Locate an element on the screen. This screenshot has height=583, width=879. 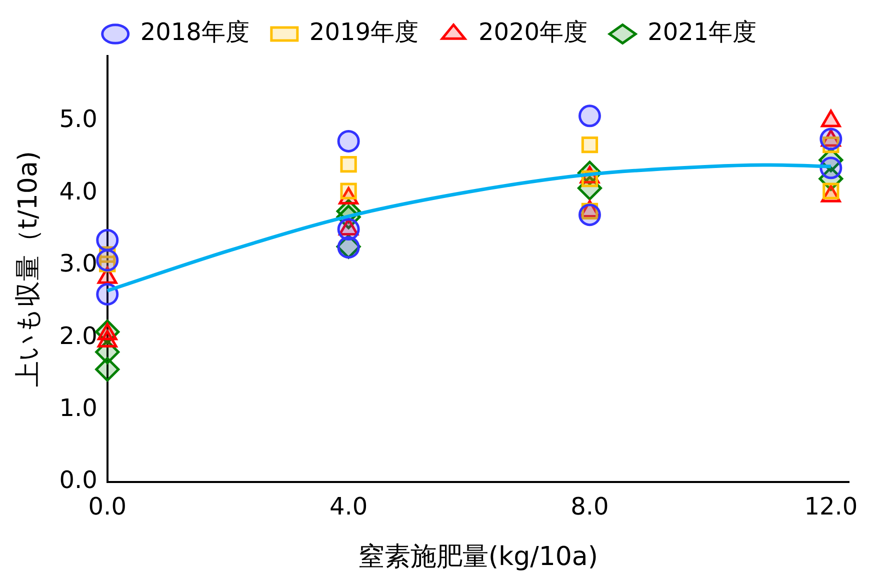
y-tick-label: 5.0 is located at coordinates (78, 119).